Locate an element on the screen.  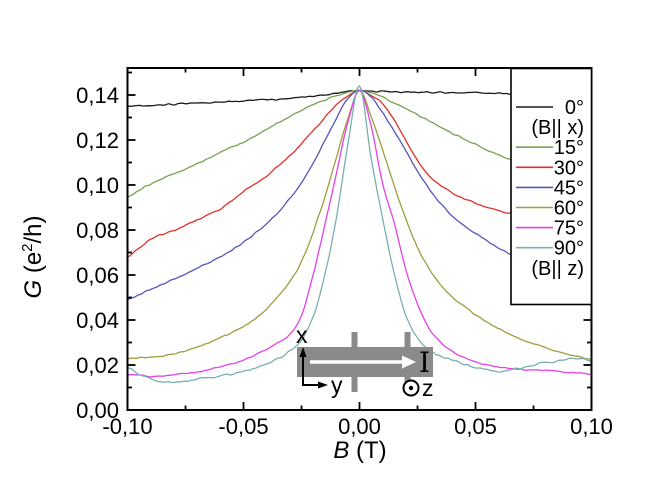
inset-z-label: z is located at coordinates (428, 388).